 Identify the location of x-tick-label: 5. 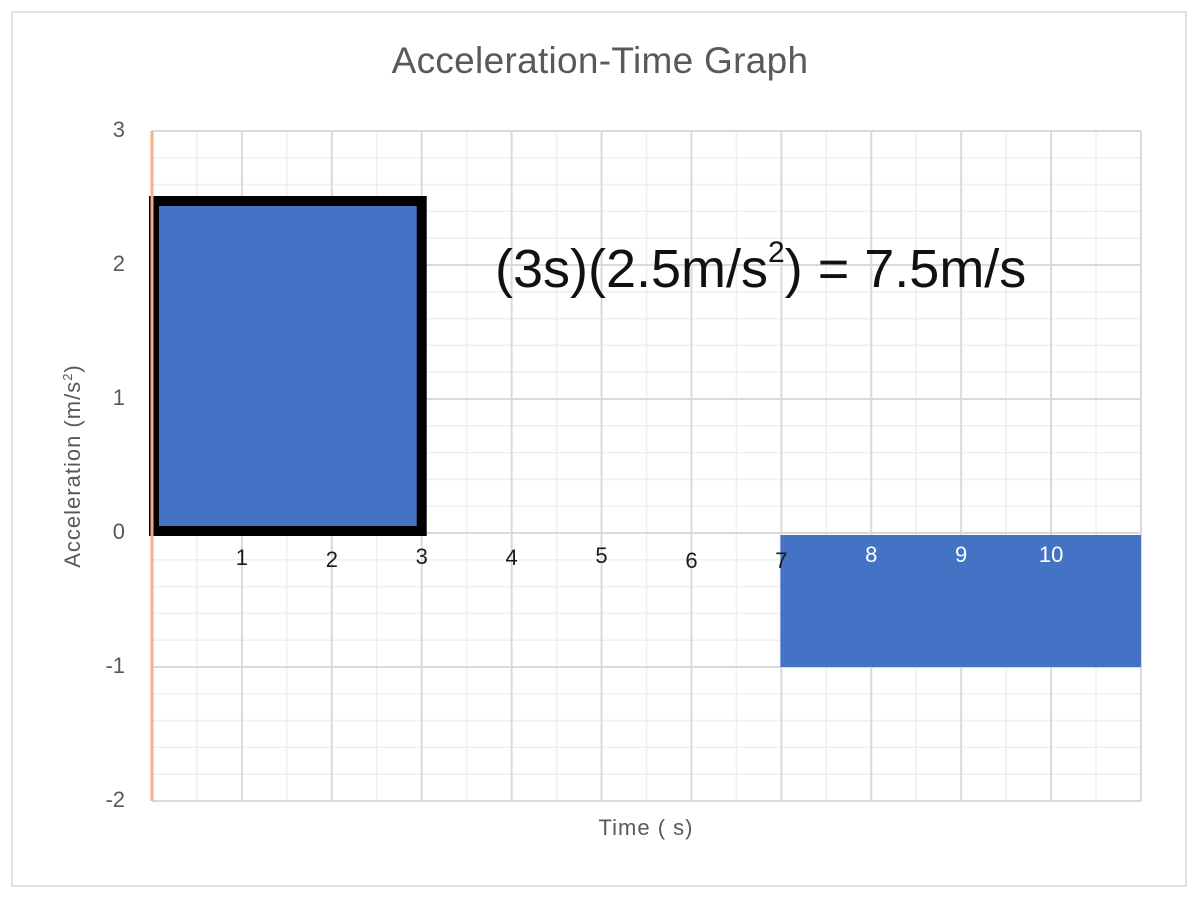
(601, 555).